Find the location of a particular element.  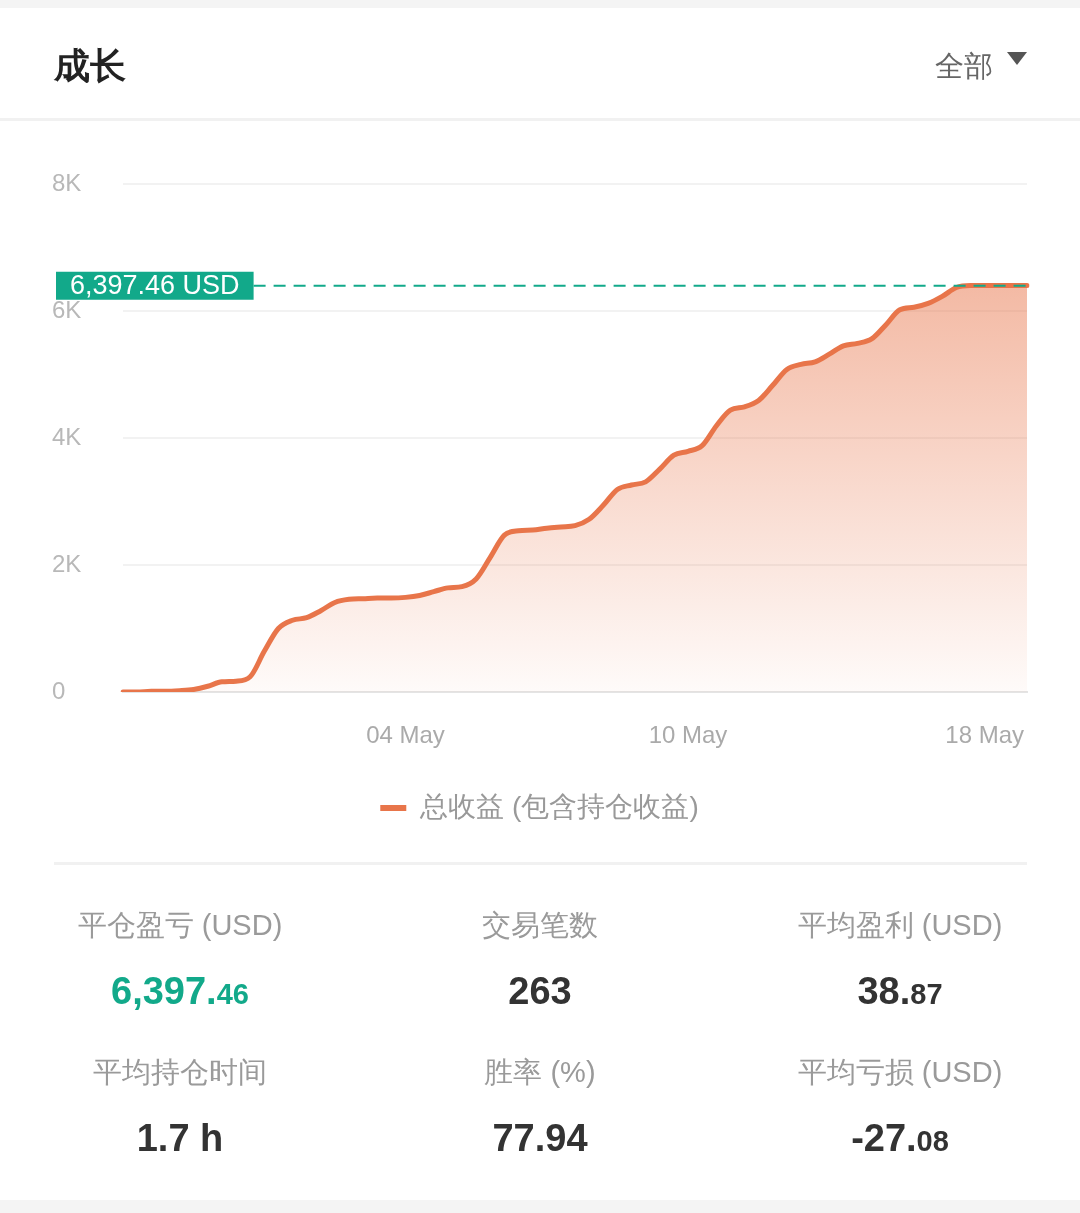

x-tick-label: 04 May is located at coordinates (405, 735).